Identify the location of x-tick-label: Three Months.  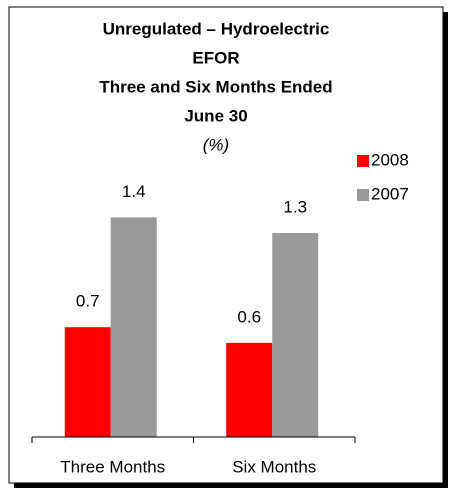
(112, 466).